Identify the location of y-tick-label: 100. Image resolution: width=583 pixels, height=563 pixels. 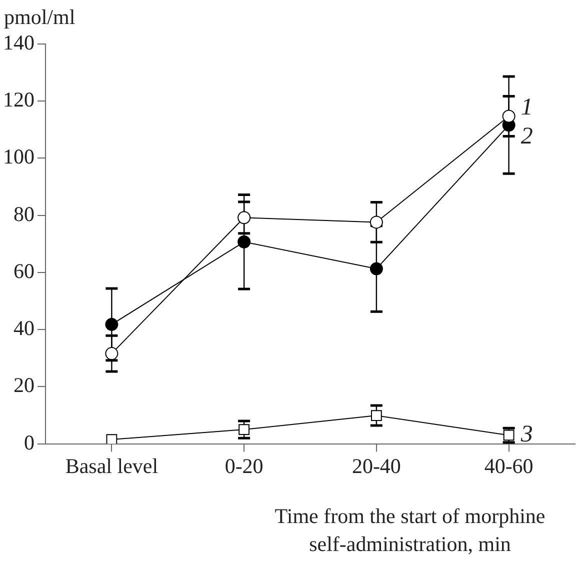
(18, 156).